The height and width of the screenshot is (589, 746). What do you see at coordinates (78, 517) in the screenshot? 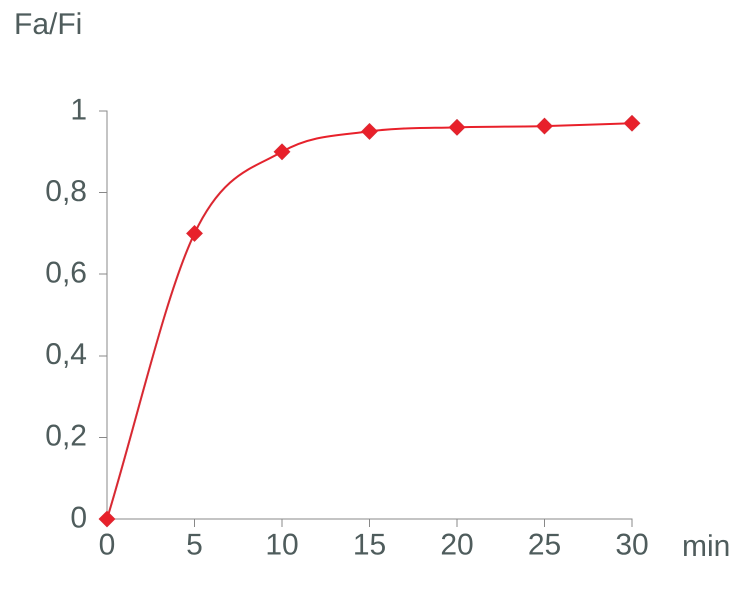
I see `y-tick-label: 0` at bounding box center [78, 517].